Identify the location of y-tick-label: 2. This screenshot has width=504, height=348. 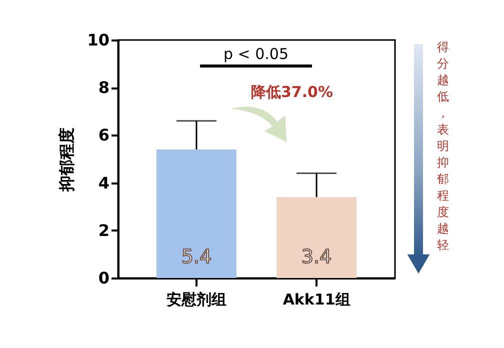
(104, 230).